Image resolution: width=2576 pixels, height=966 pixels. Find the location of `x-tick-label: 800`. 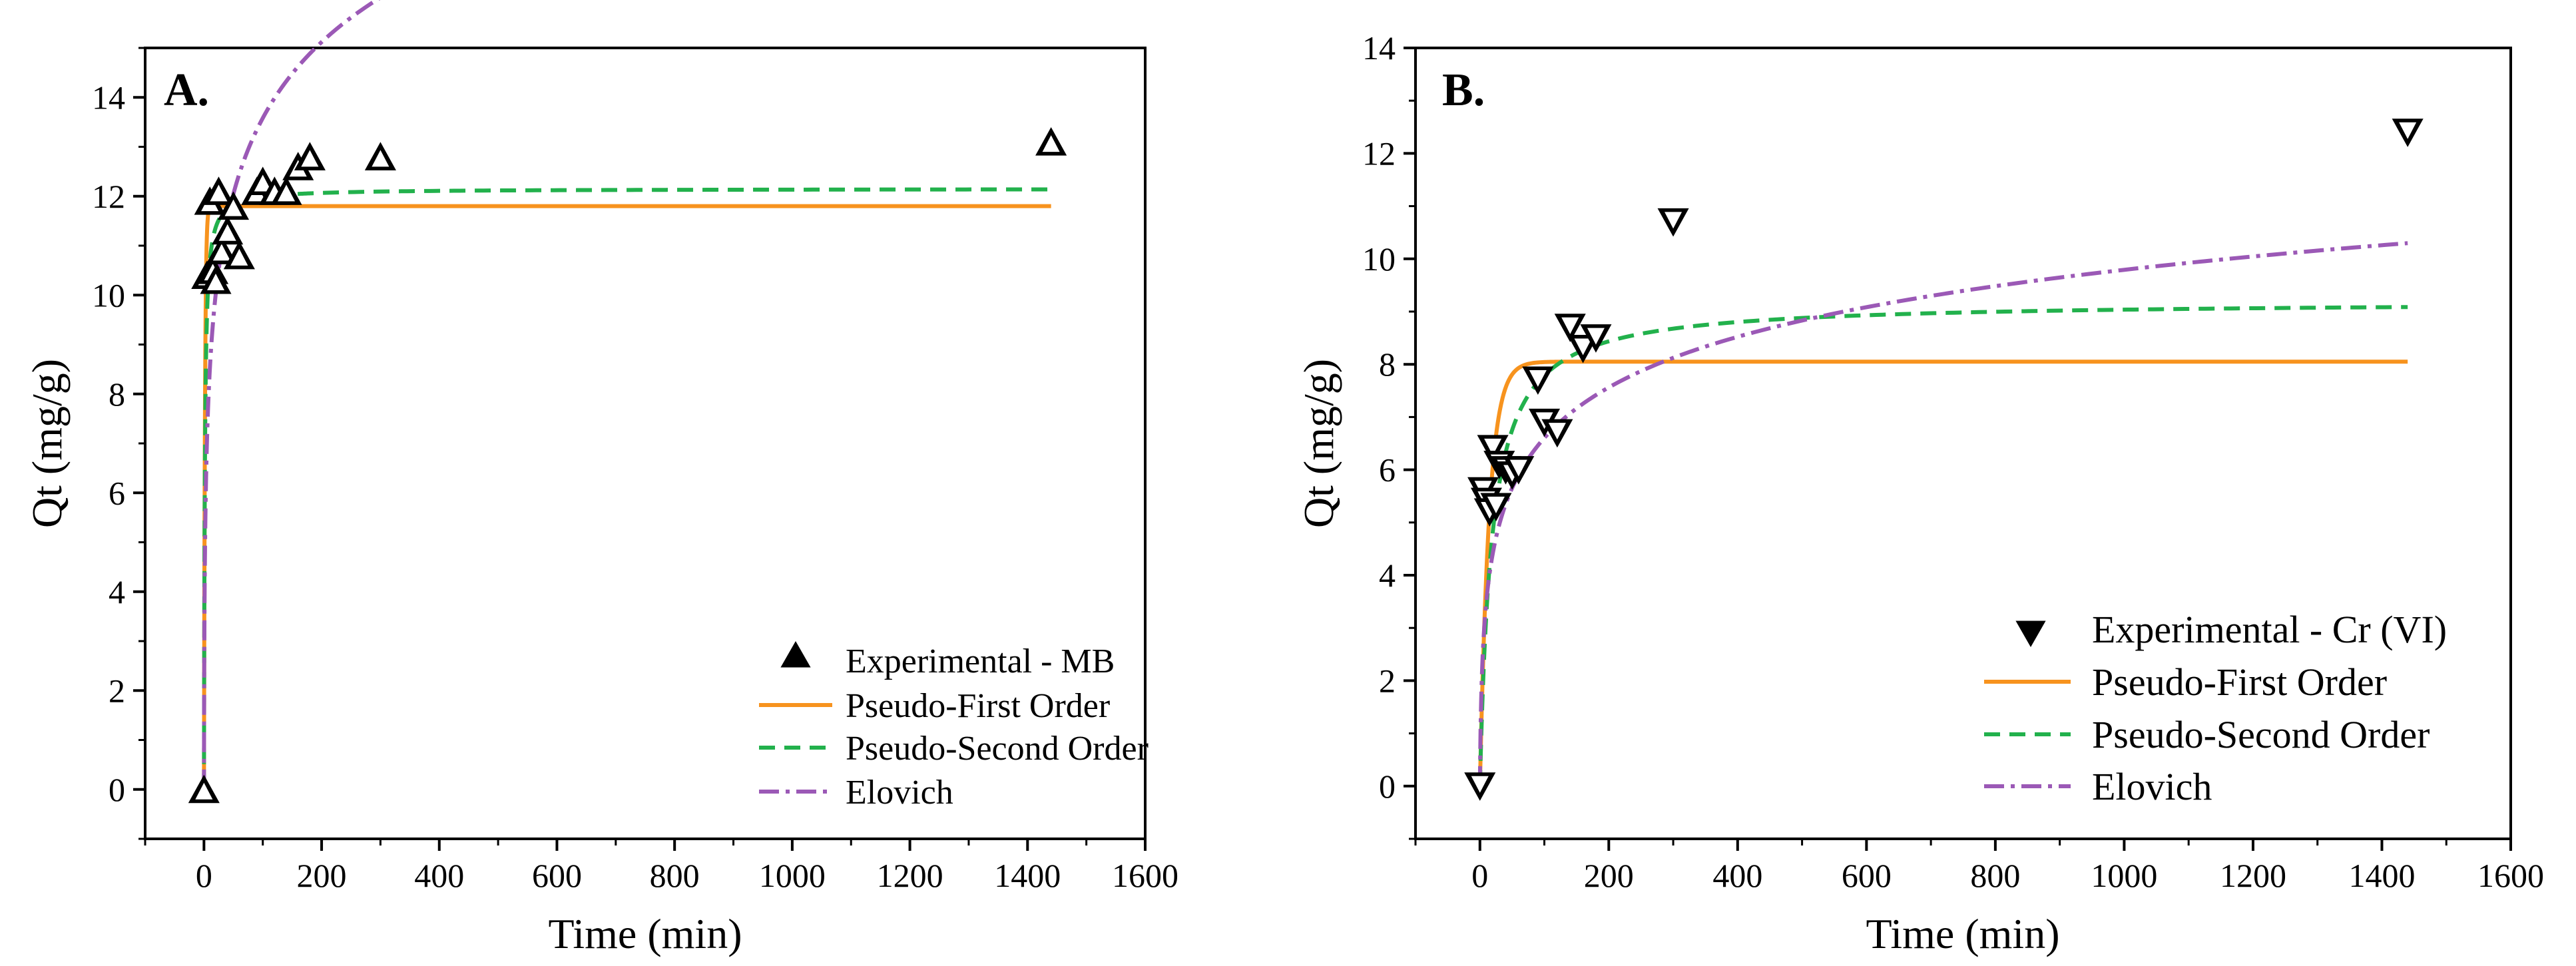

x-tick-label: 800 is located at coordinates (675, 876).